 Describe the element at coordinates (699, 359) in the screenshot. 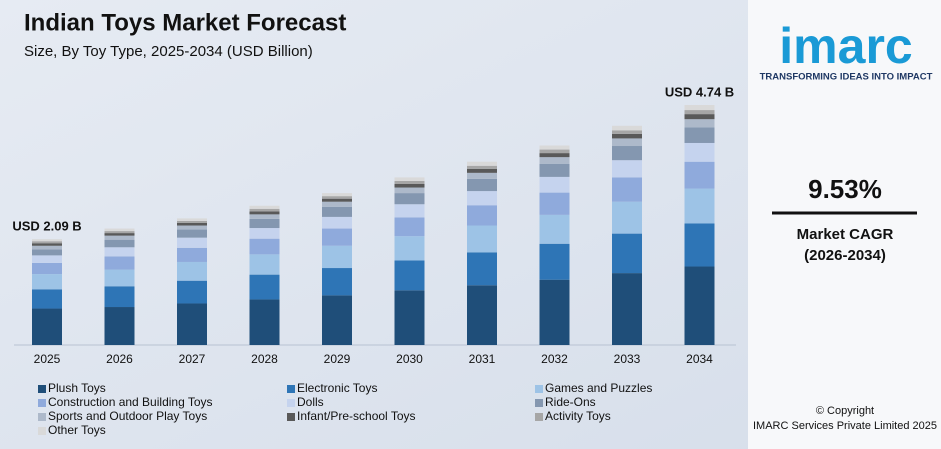

I see `x-tick-label: 2034` at that location.